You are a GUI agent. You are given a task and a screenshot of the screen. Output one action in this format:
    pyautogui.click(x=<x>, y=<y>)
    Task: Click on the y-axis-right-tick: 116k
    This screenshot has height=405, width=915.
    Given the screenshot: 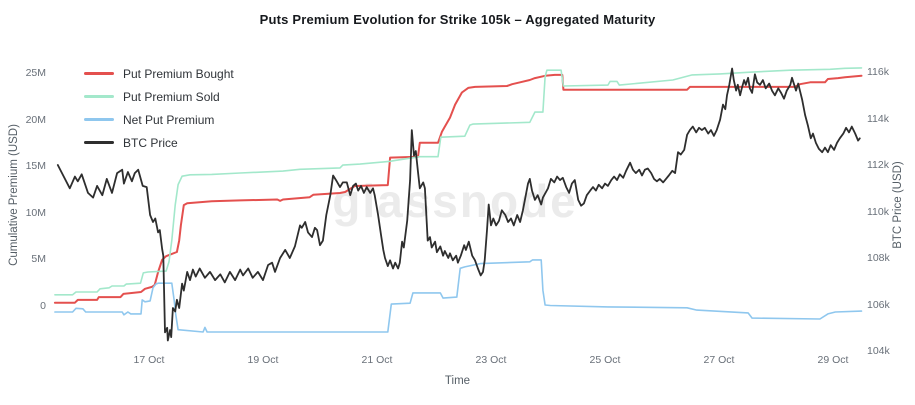 What is the action you would take?
    pyautogui.click(x=878, y=72)
    